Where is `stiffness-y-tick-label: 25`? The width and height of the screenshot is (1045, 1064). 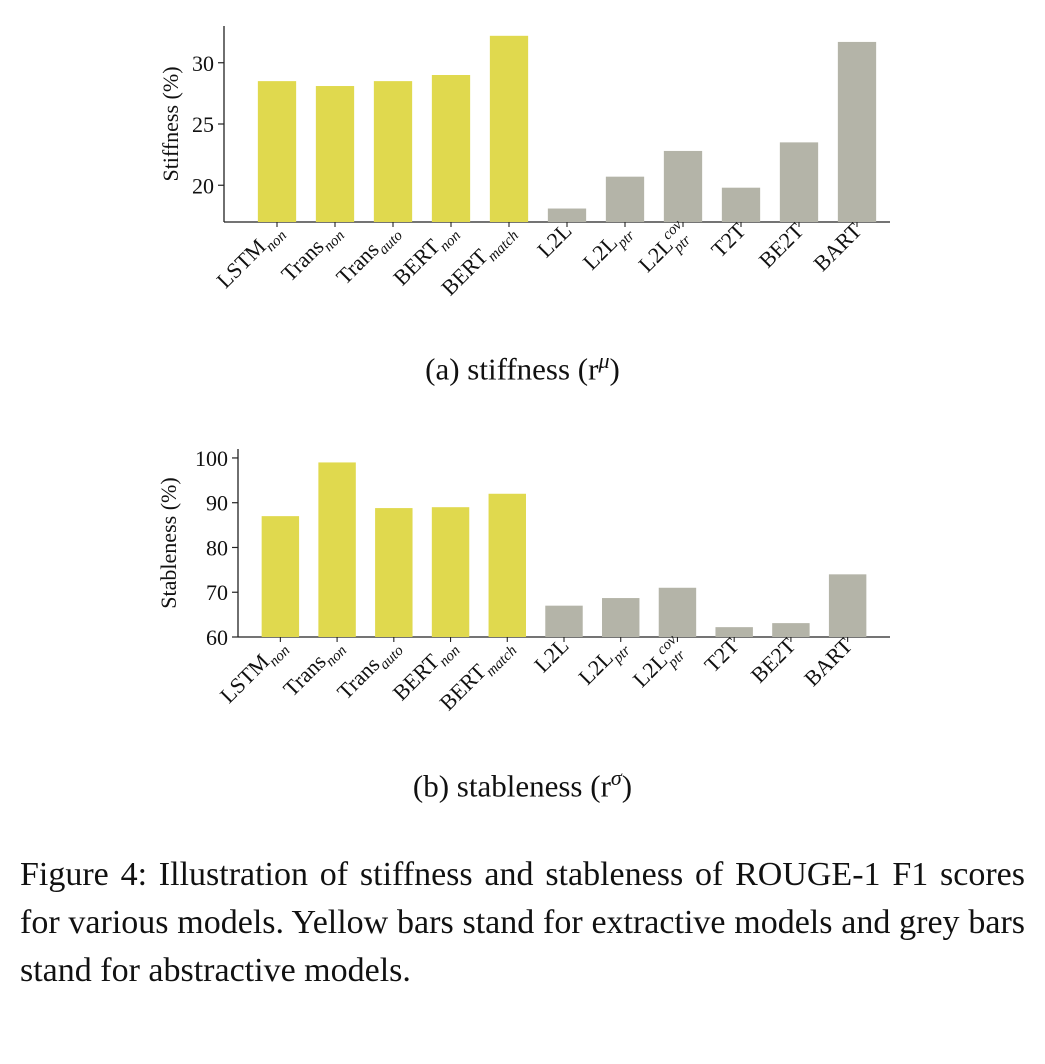 stiffness-y-tick-label: 25 is located at coordinates (203, 124).